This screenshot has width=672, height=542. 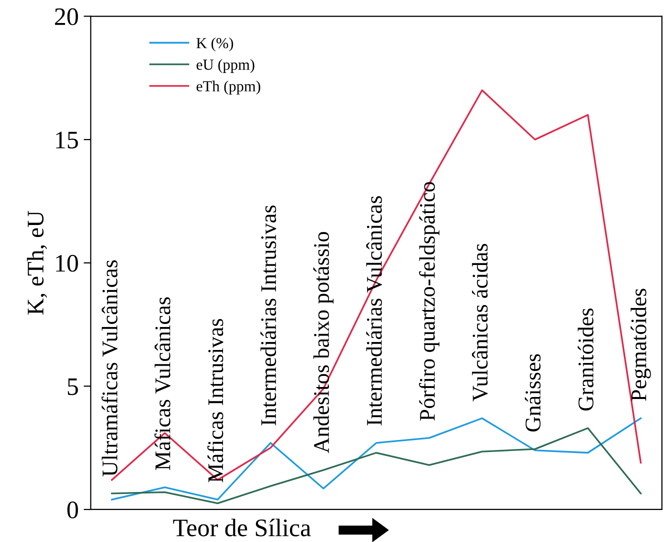 I want to click on x-tick-label: Gnáisses, so click(x=532, y=393).